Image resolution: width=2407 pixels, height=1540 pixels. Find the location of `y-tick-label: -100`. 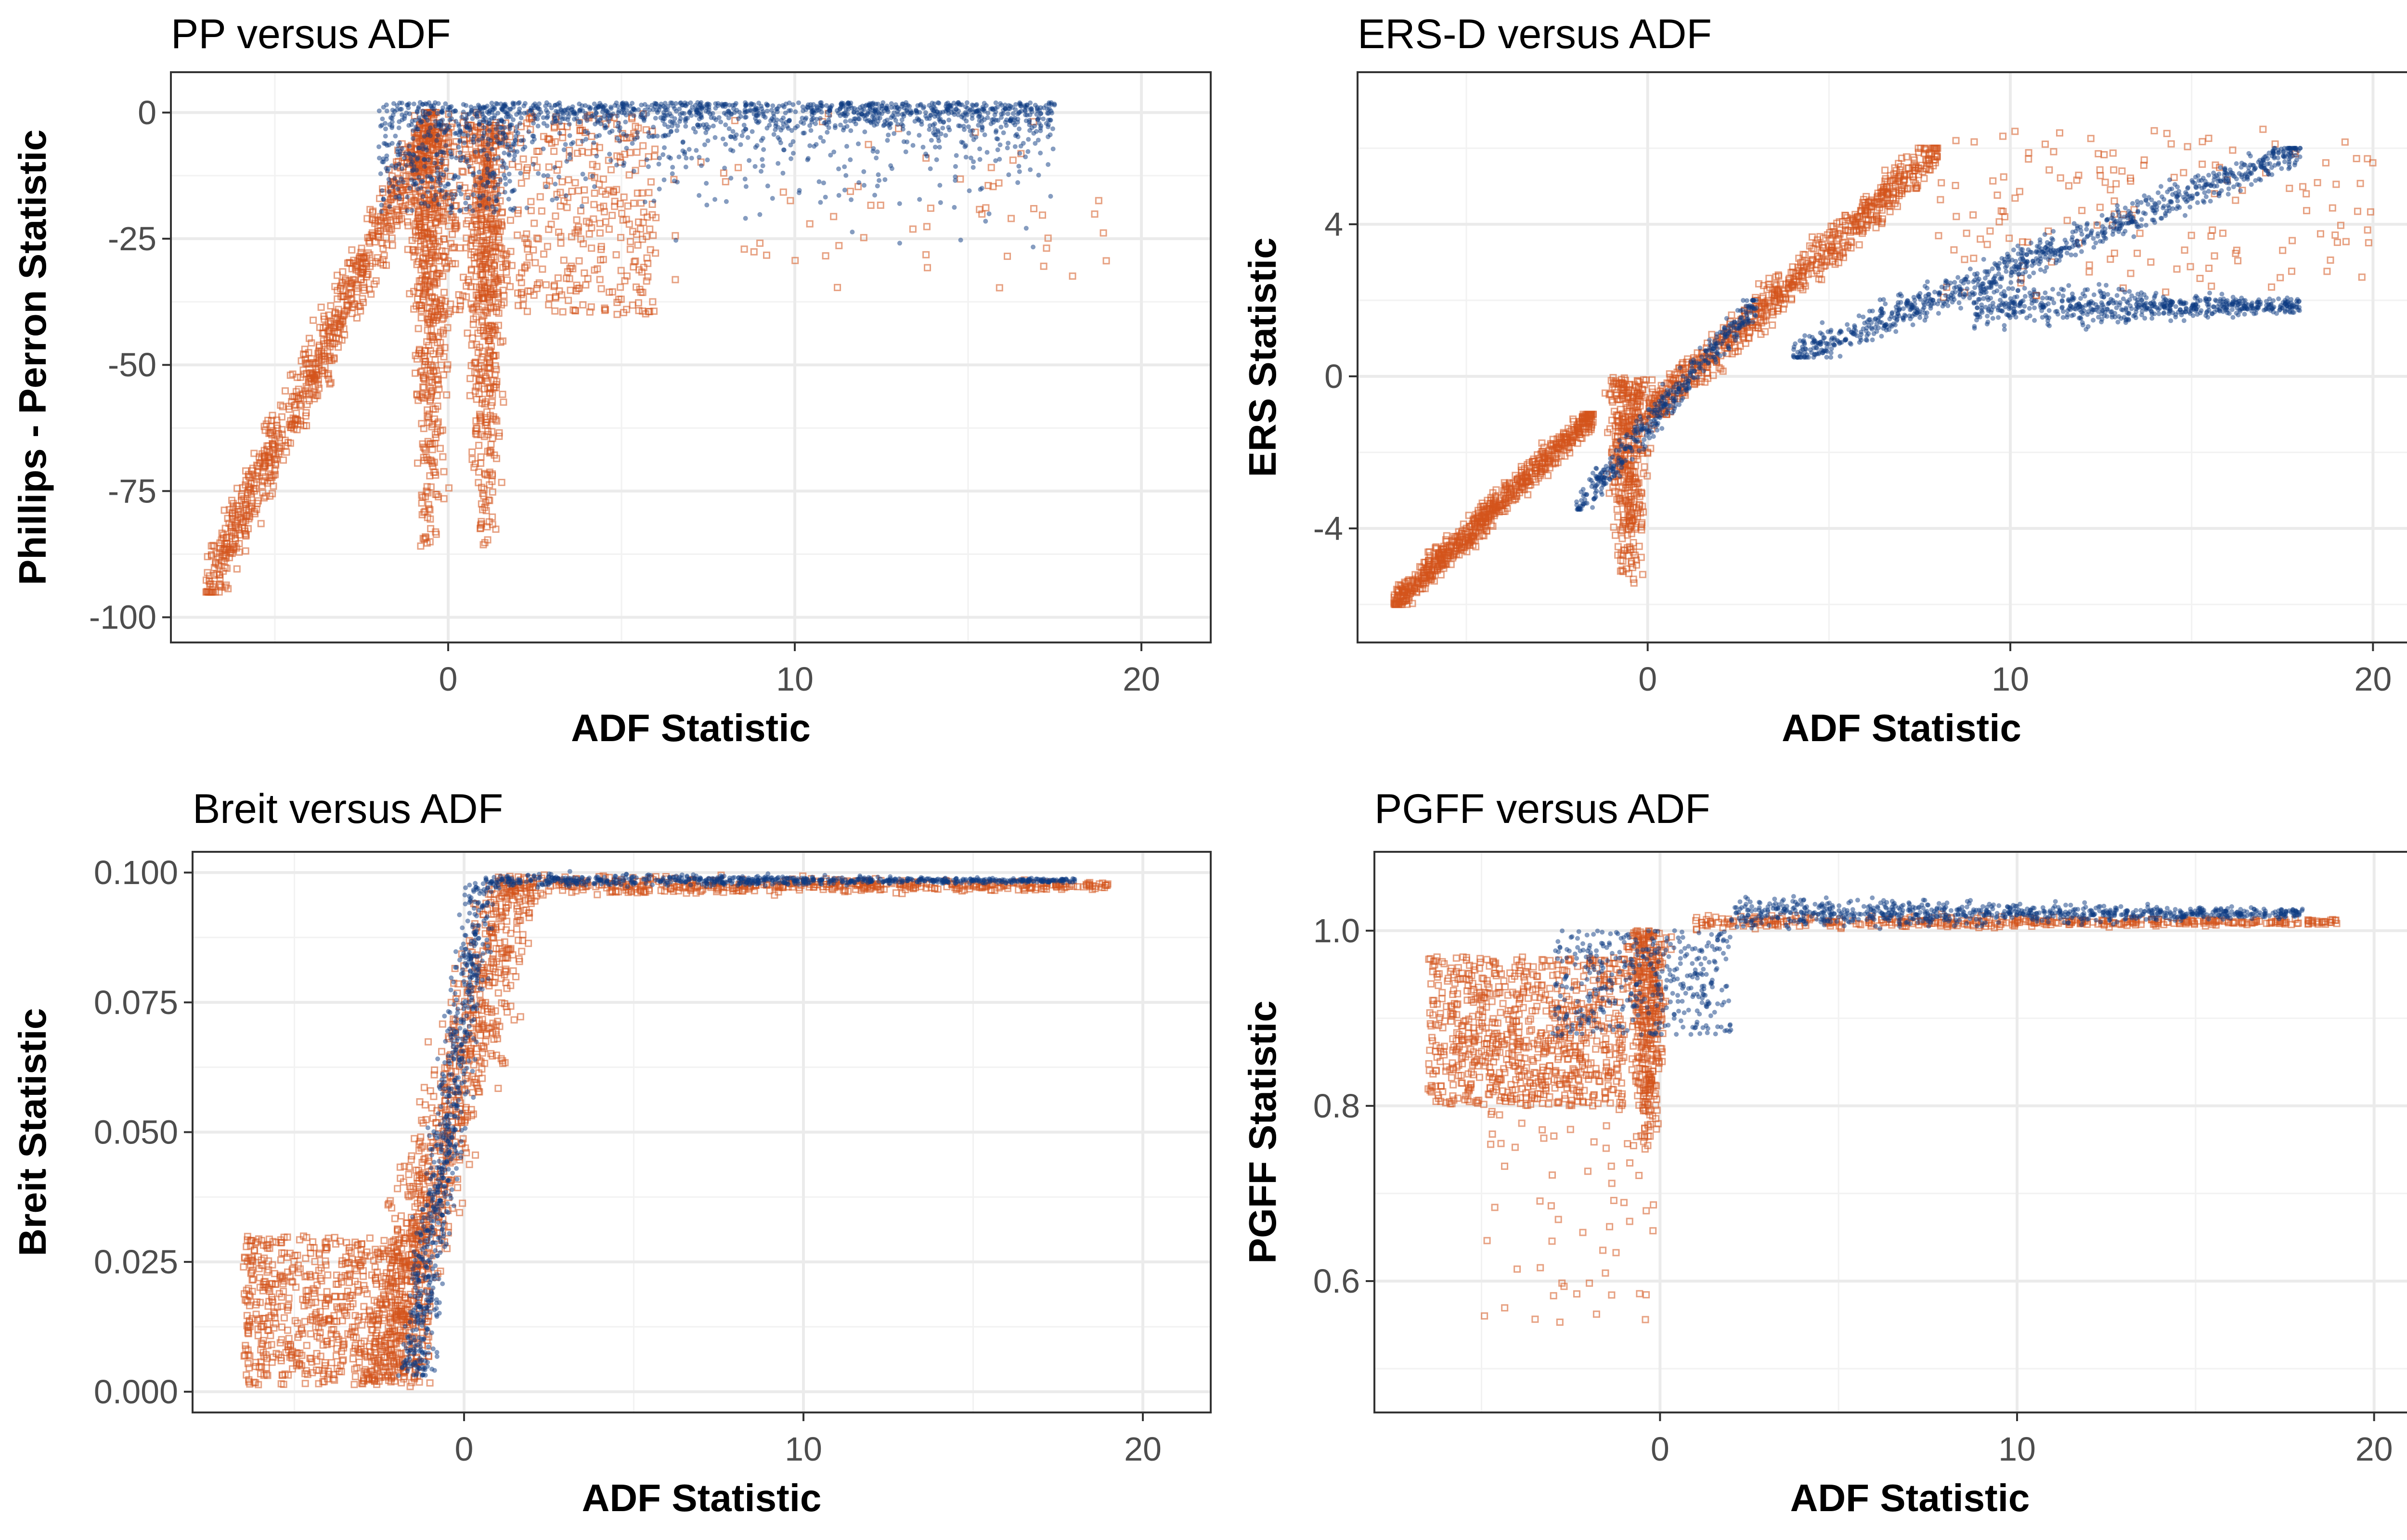

y-tick-label: -100 is located at coordinates (122, 617).